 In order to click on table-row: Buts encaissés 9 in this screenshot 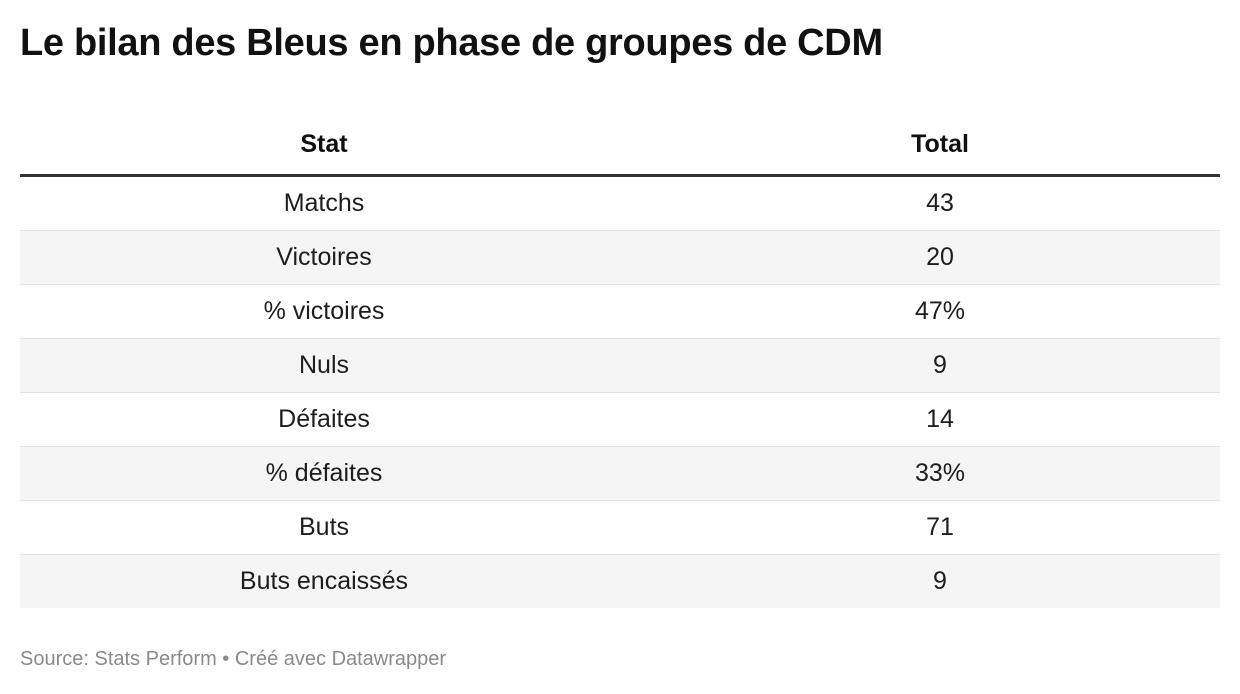, I will do `click(620, 581)`.